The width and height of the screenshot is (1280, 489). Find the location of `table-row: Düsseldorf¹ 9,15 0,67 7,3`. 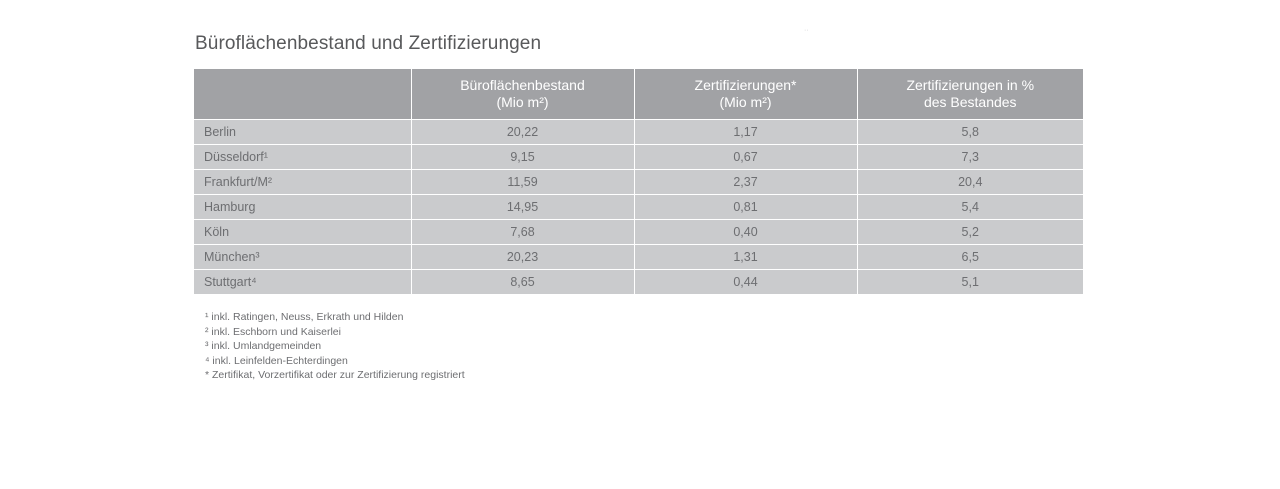

table-row: Düsseldorf¹ 9,15 0,67 7,3 is located at coordinates (638, 157).